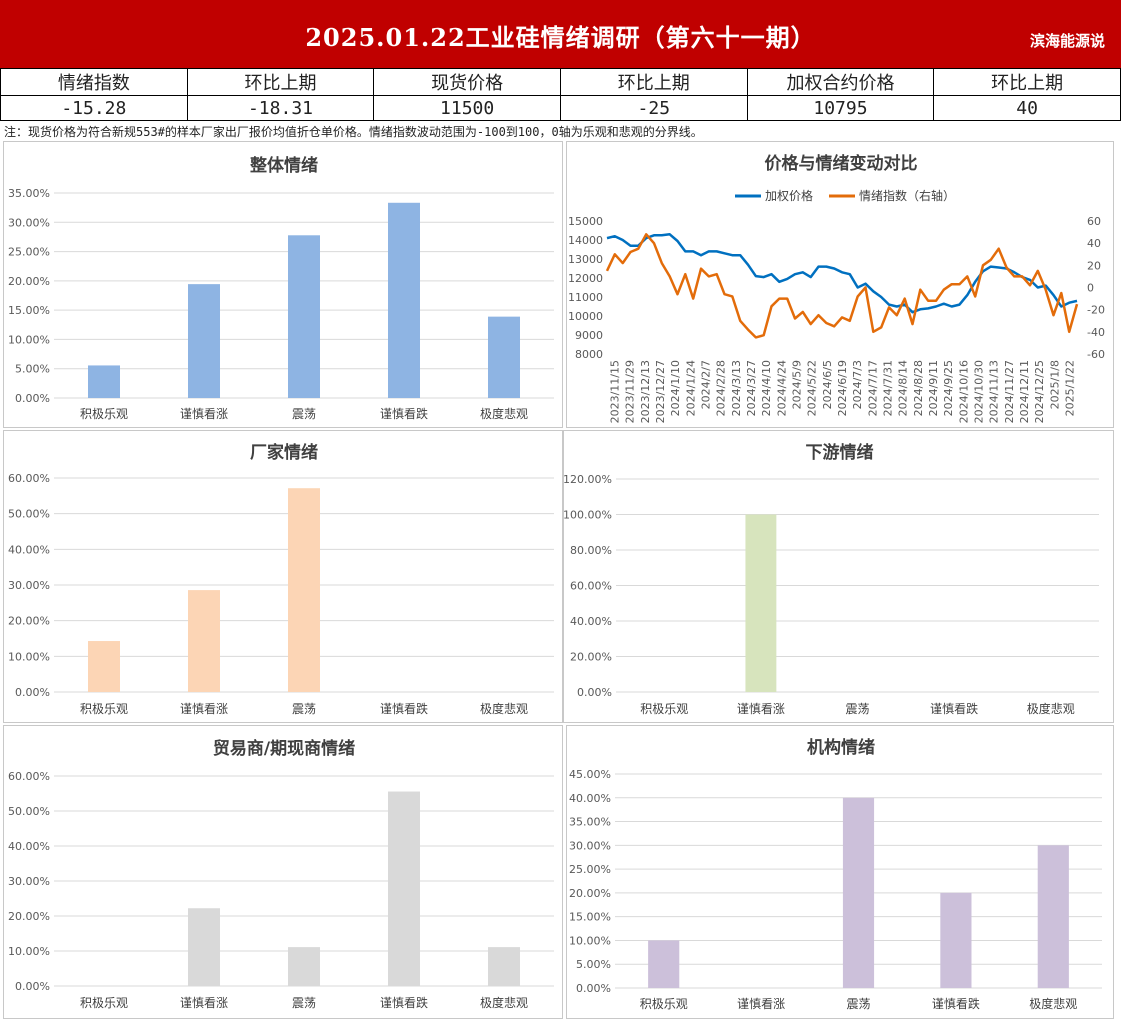  Describe the element at coordinates (841, 163) in the screenshot. I see `chart-title: 价格与情绪变动对比` at that location.